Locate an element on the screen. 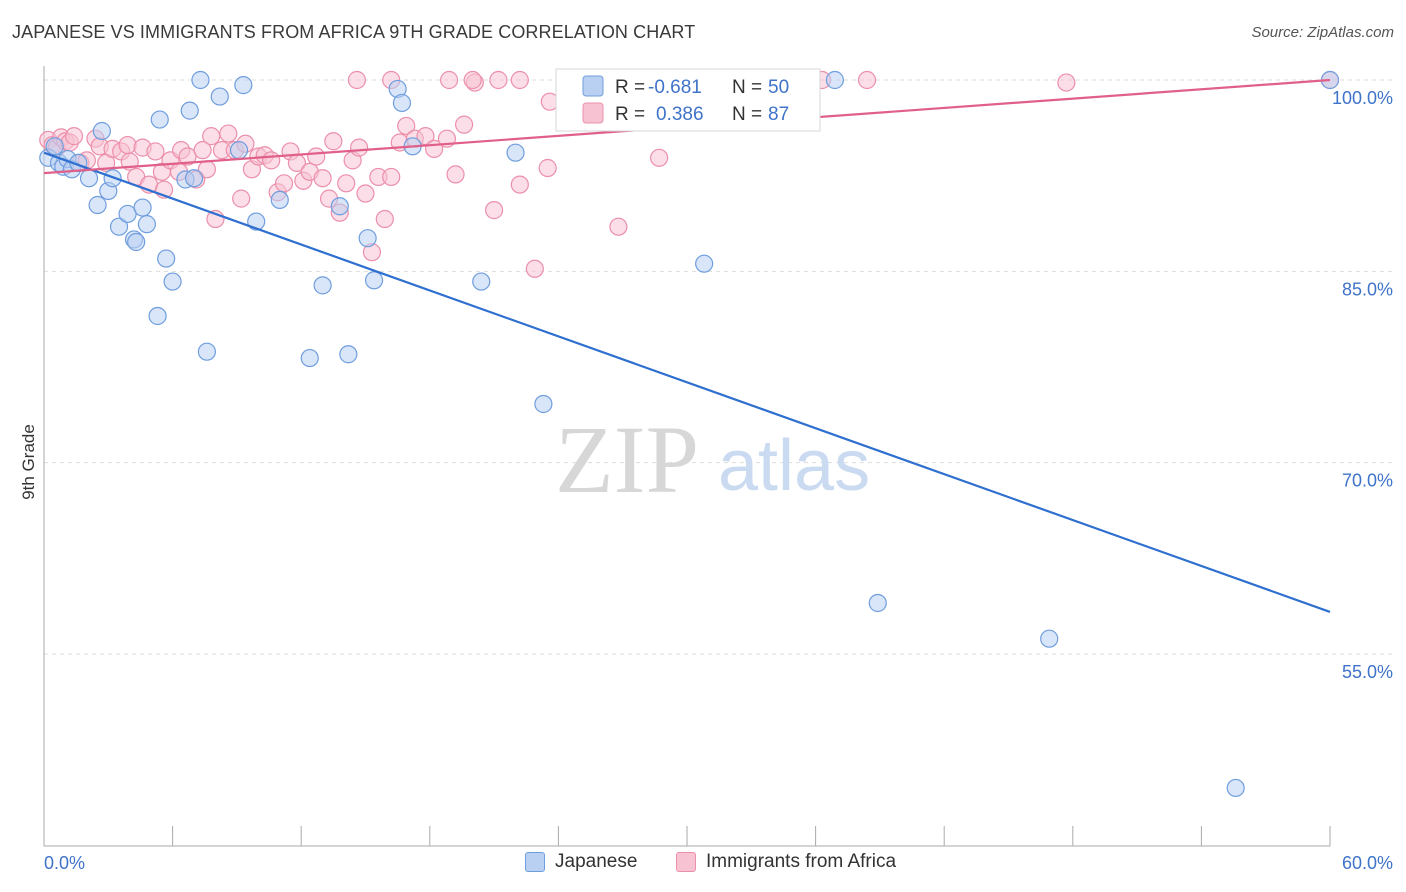 Image resolution: width=1406 pixels, height=892 pixels. y-axis-label: 9th Grade is located at coordinates (28, 462).